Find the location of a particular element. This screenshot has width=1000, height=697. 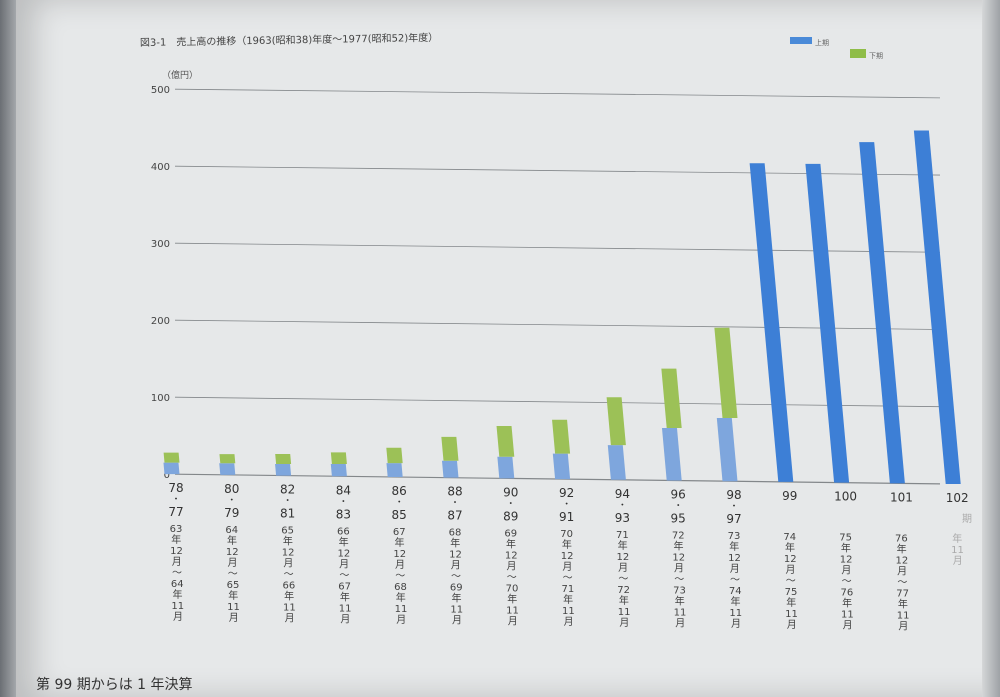

period-label: 71 年 12 月〜 72 年 11 月 is located at coordinates (623, 579).